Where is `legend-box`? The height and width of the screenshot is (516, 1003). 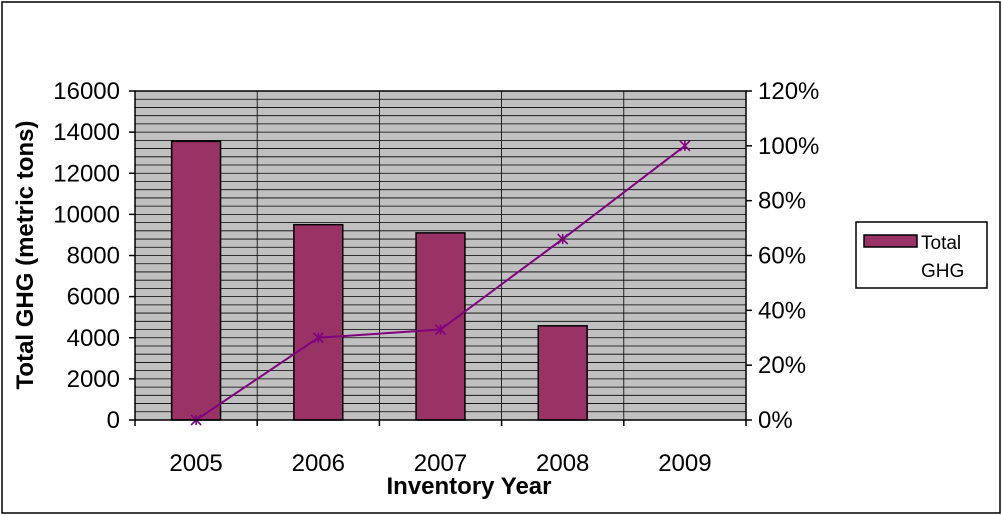
legend-box is located at coordinates (921, 255).